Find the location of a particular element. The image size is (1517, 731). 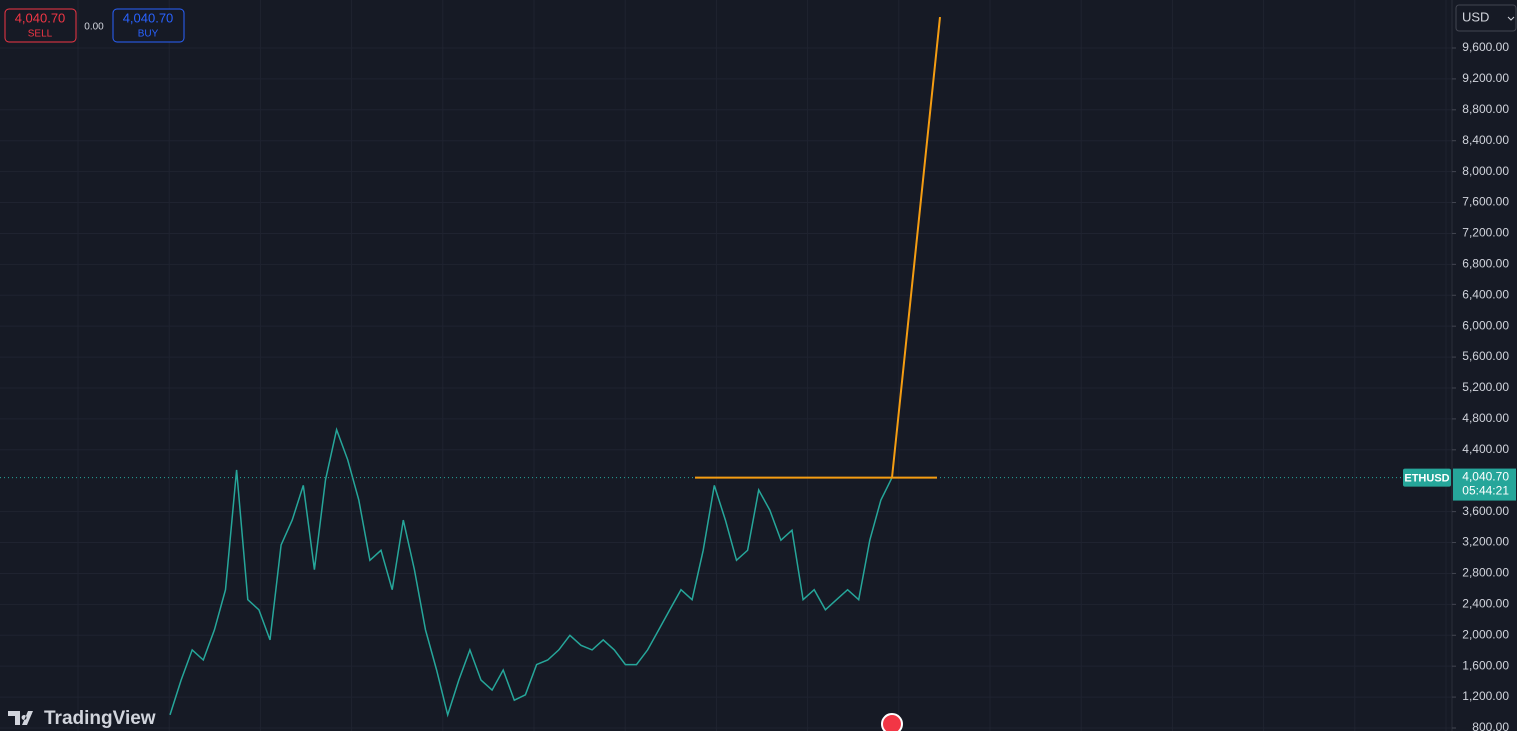

sell-button is located at coordinates (40, 25).